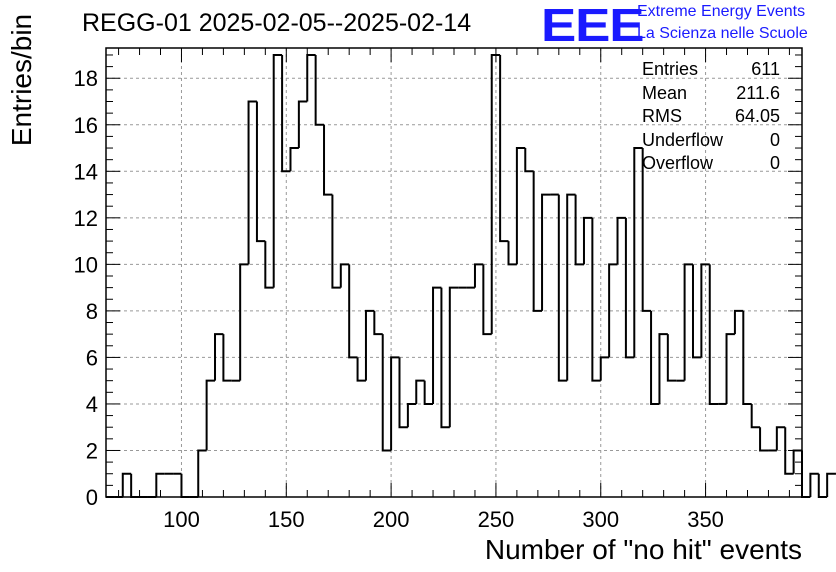  Describe the element at coordinates (662, 116) in the screenshot. I see `stats-label: RMS` at that location.